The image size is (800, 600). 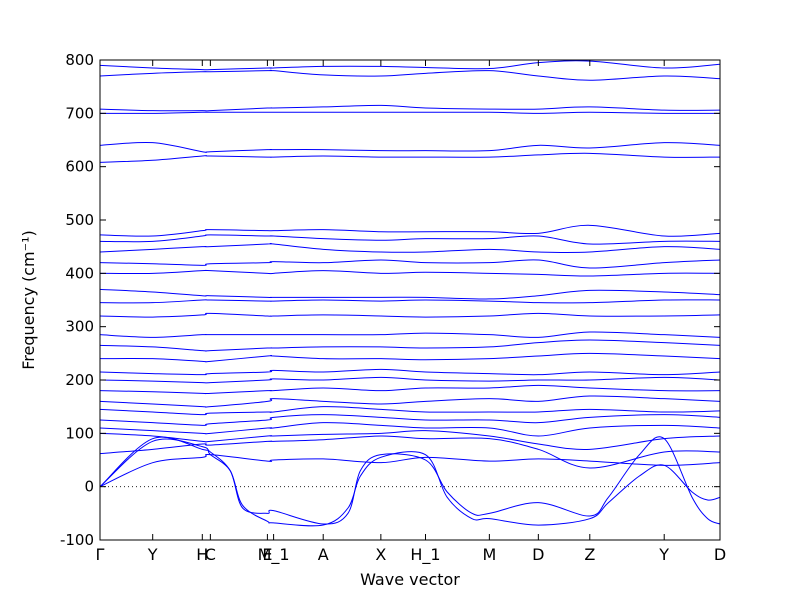 I want to click on x-tick-label: M_1, so click(x=274, y=555).